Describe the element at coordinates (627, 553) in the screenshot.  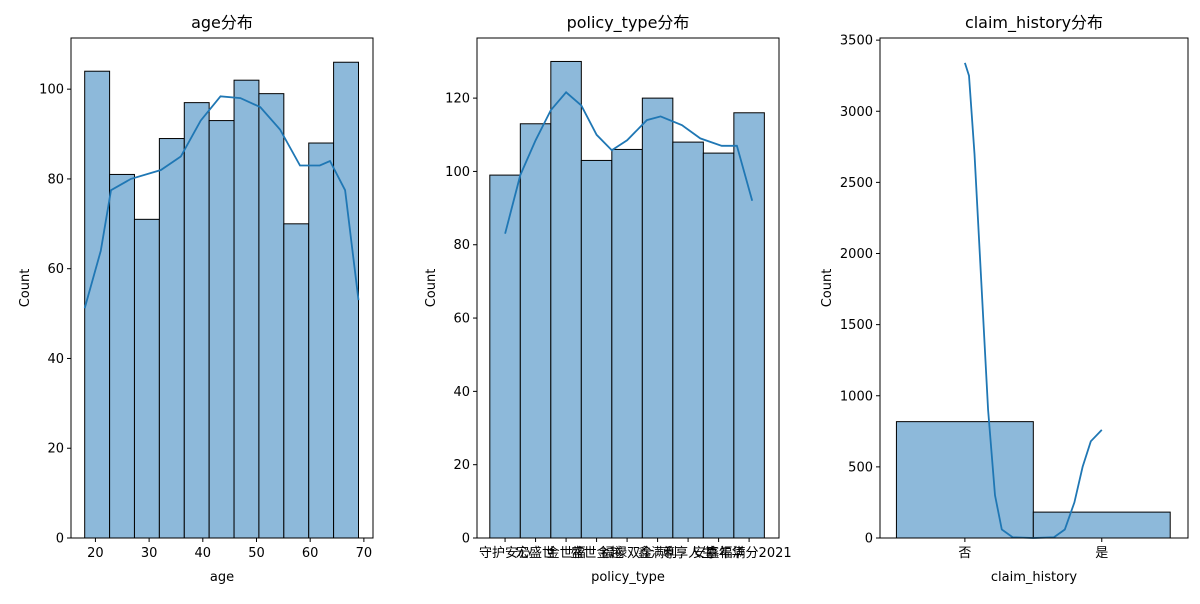
I see `x-tick-label: 福禄双全` at that location.